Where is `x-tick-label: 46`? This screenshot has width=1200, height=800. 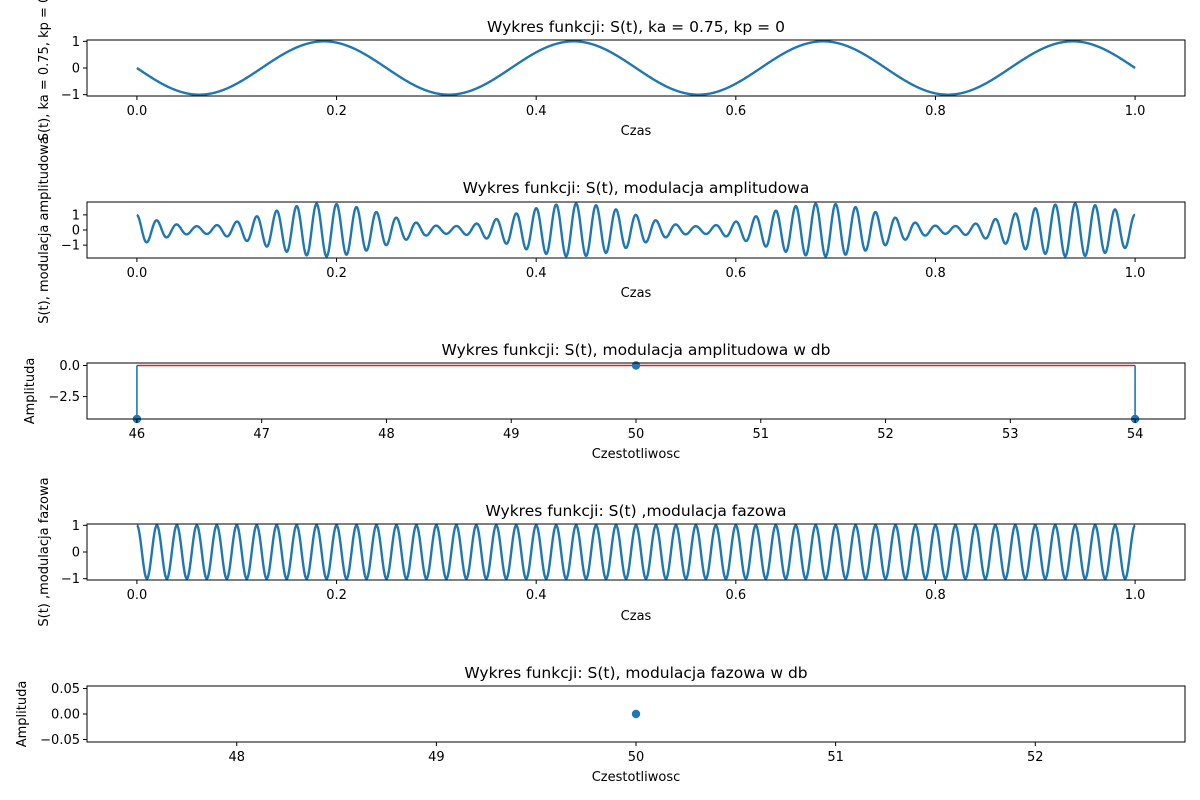 x-tick-label: 46 is located at coordinates (137, 434).